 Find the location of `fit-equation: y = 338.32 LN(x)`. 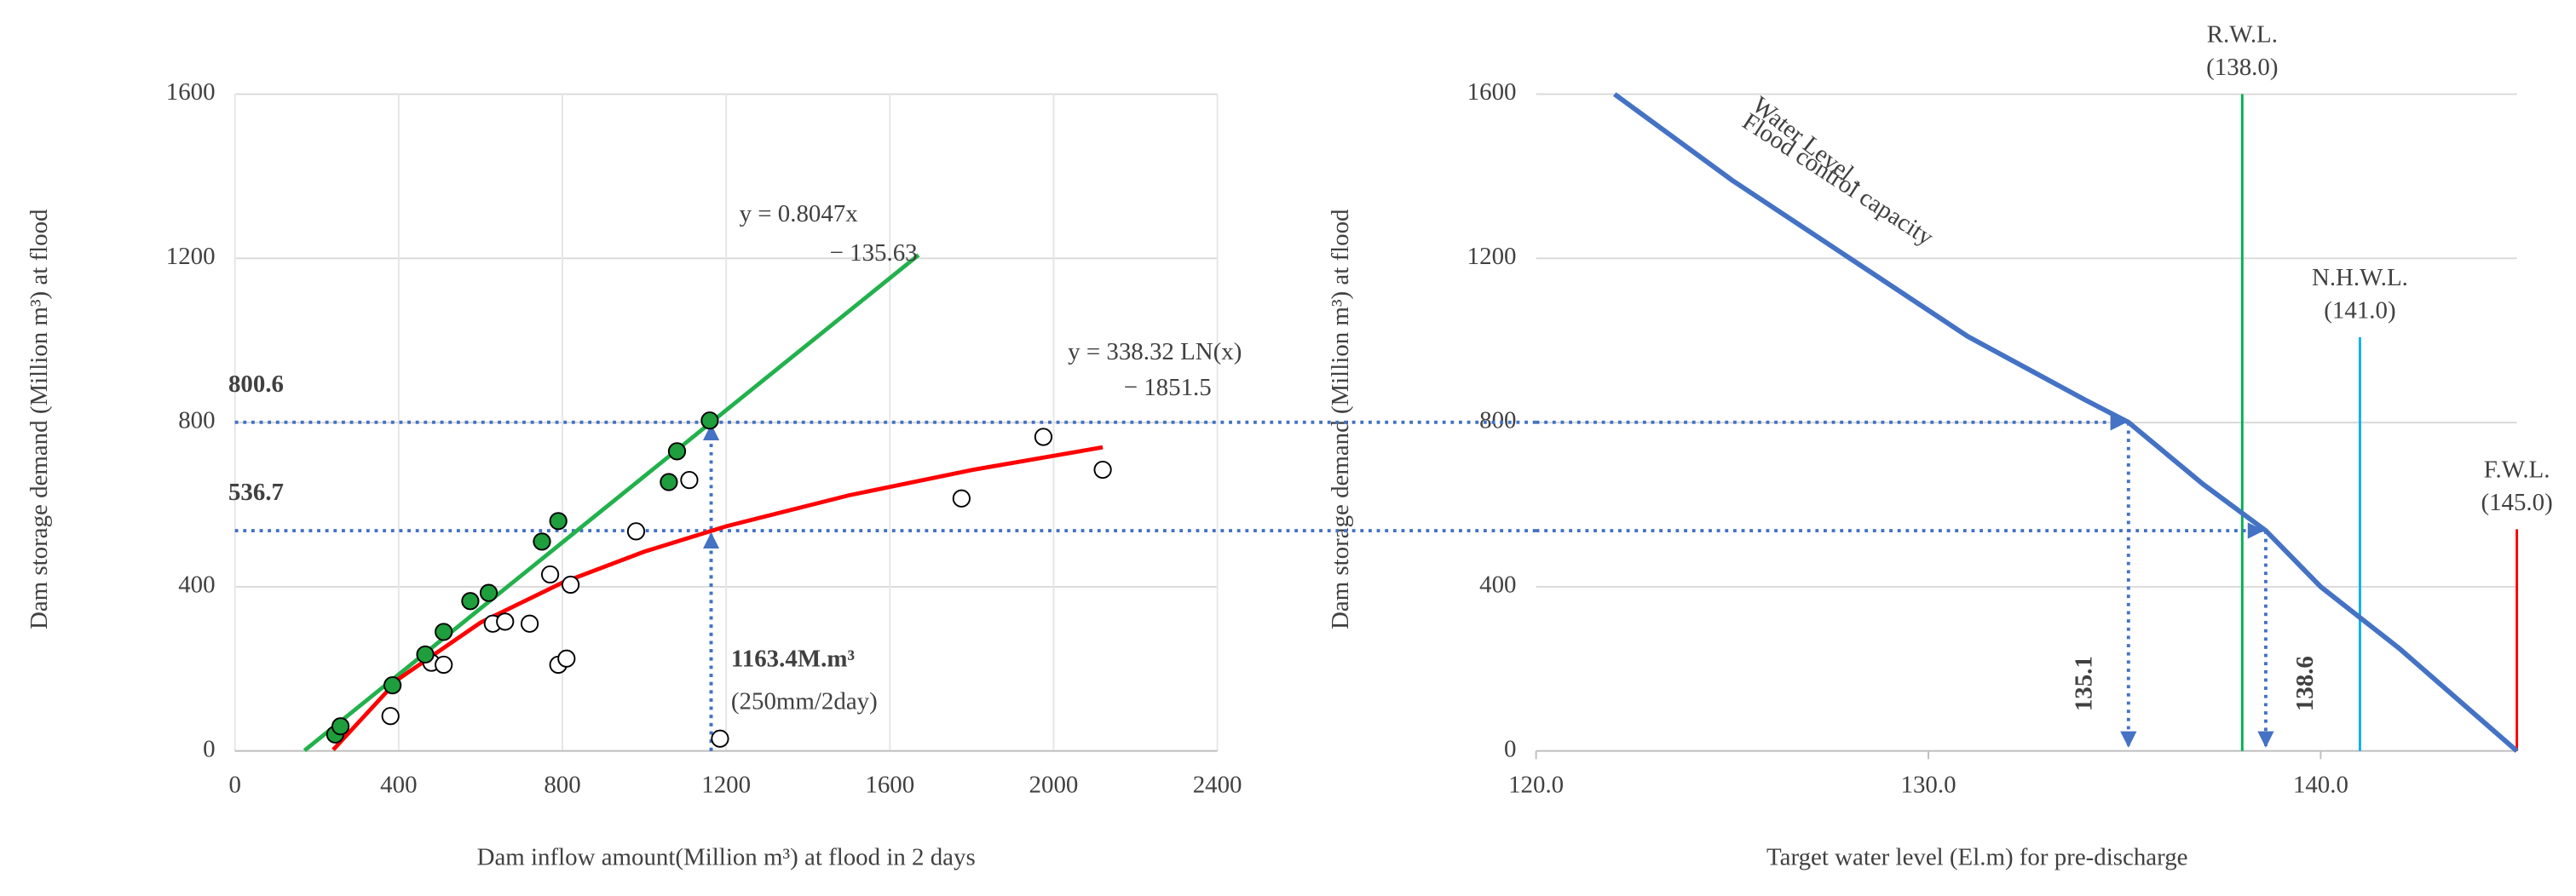

fit-equation: y = 338.32 LN(x) is located at coordinates (1155, 351).